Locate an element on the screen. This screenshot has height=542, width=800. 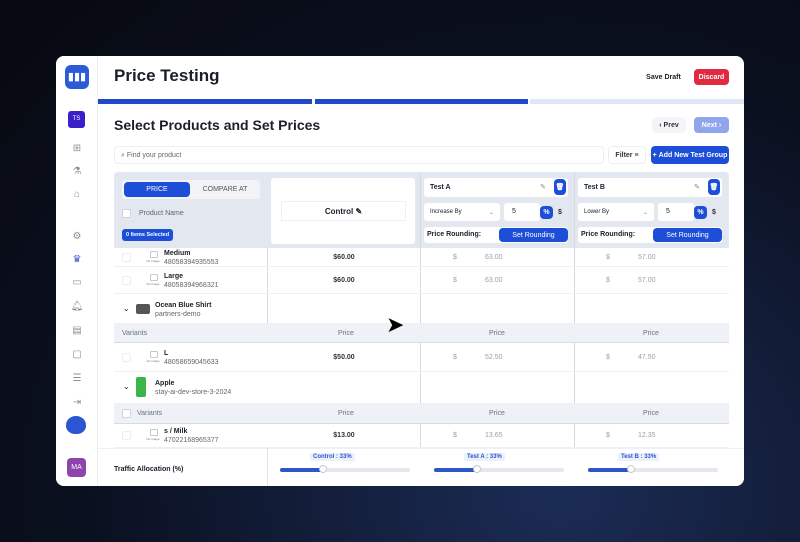
variant-name: Large is located at coordinates (174, 276).